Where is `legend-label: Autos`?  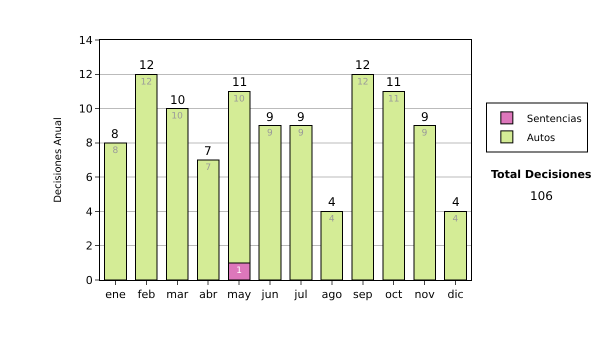 legend-label: Autos is located at coordinates (541, 138).